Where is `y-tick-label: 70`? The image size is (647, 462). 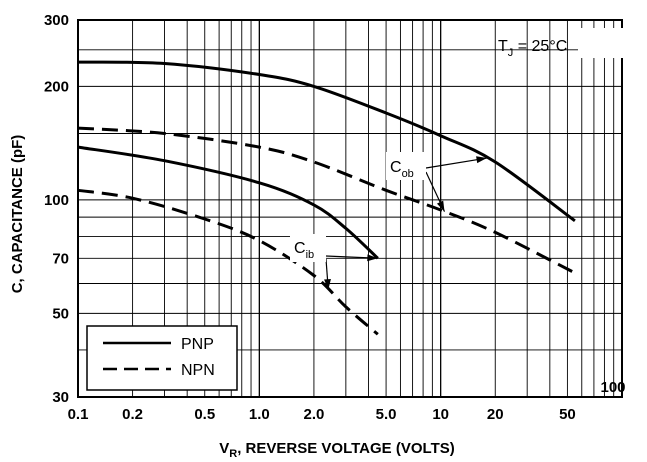
y-tick-label: 70 is located at coordinates (60, 258).